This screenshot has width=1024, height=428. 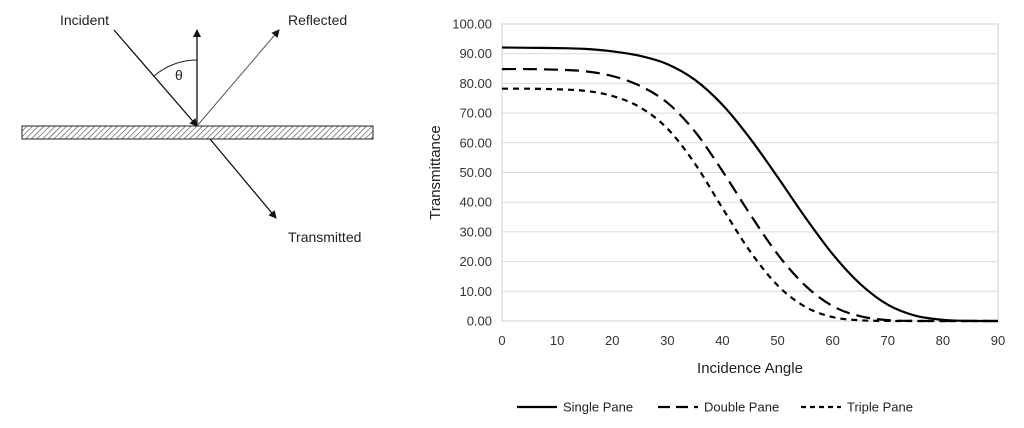 I want to click on transmitted-ray, so click(x=243, y=178).